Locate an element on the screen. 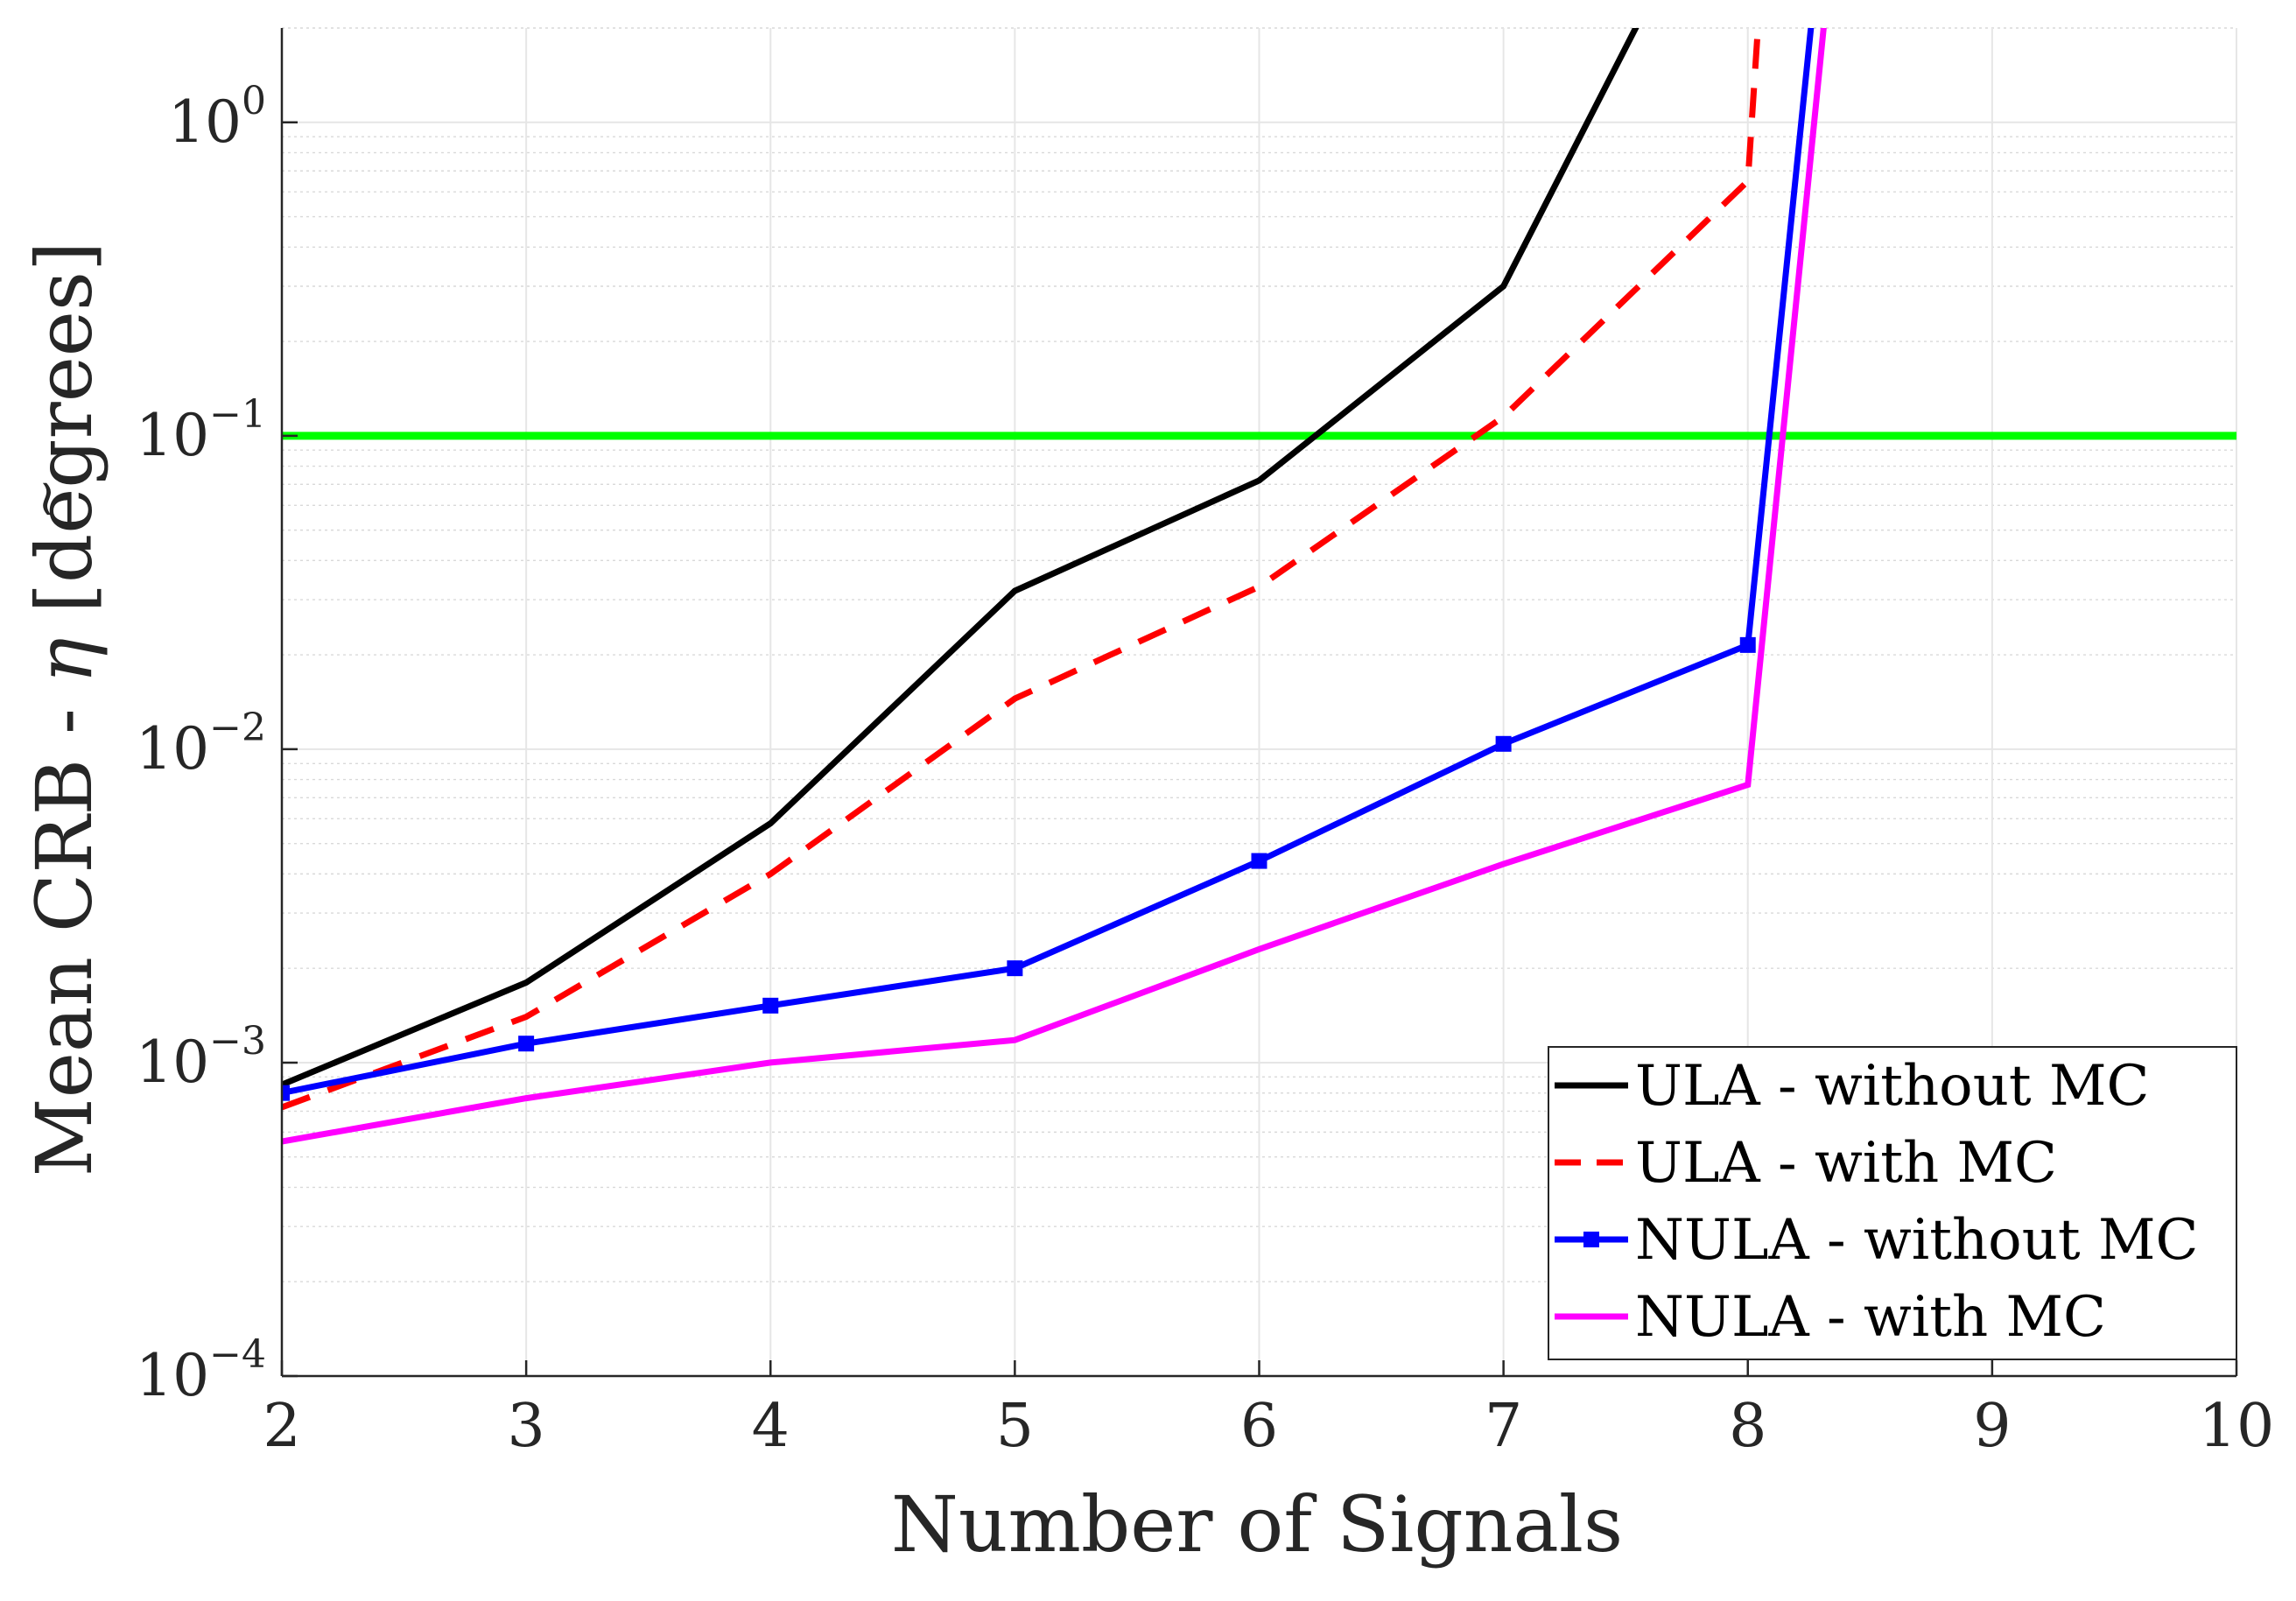  y-axis-label: Mean CRB - η [degrees] is located at coordinates (64, 710).